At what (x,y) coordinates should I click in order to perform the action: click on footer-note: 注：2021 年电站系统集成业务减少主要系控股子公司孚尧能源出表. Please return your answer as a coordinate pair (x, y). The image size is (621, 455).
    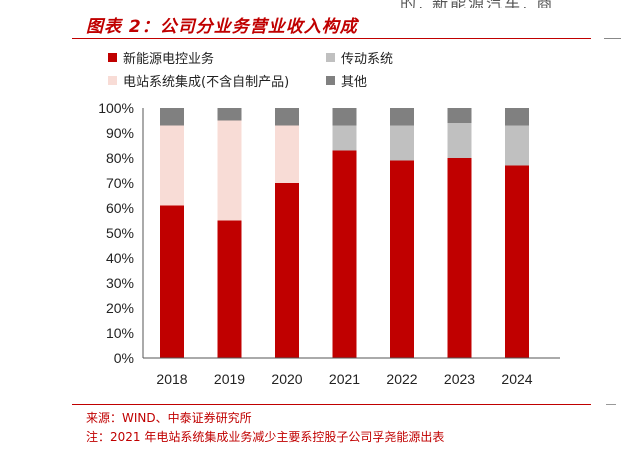
    Looking at the image, I should click on (265, 437).